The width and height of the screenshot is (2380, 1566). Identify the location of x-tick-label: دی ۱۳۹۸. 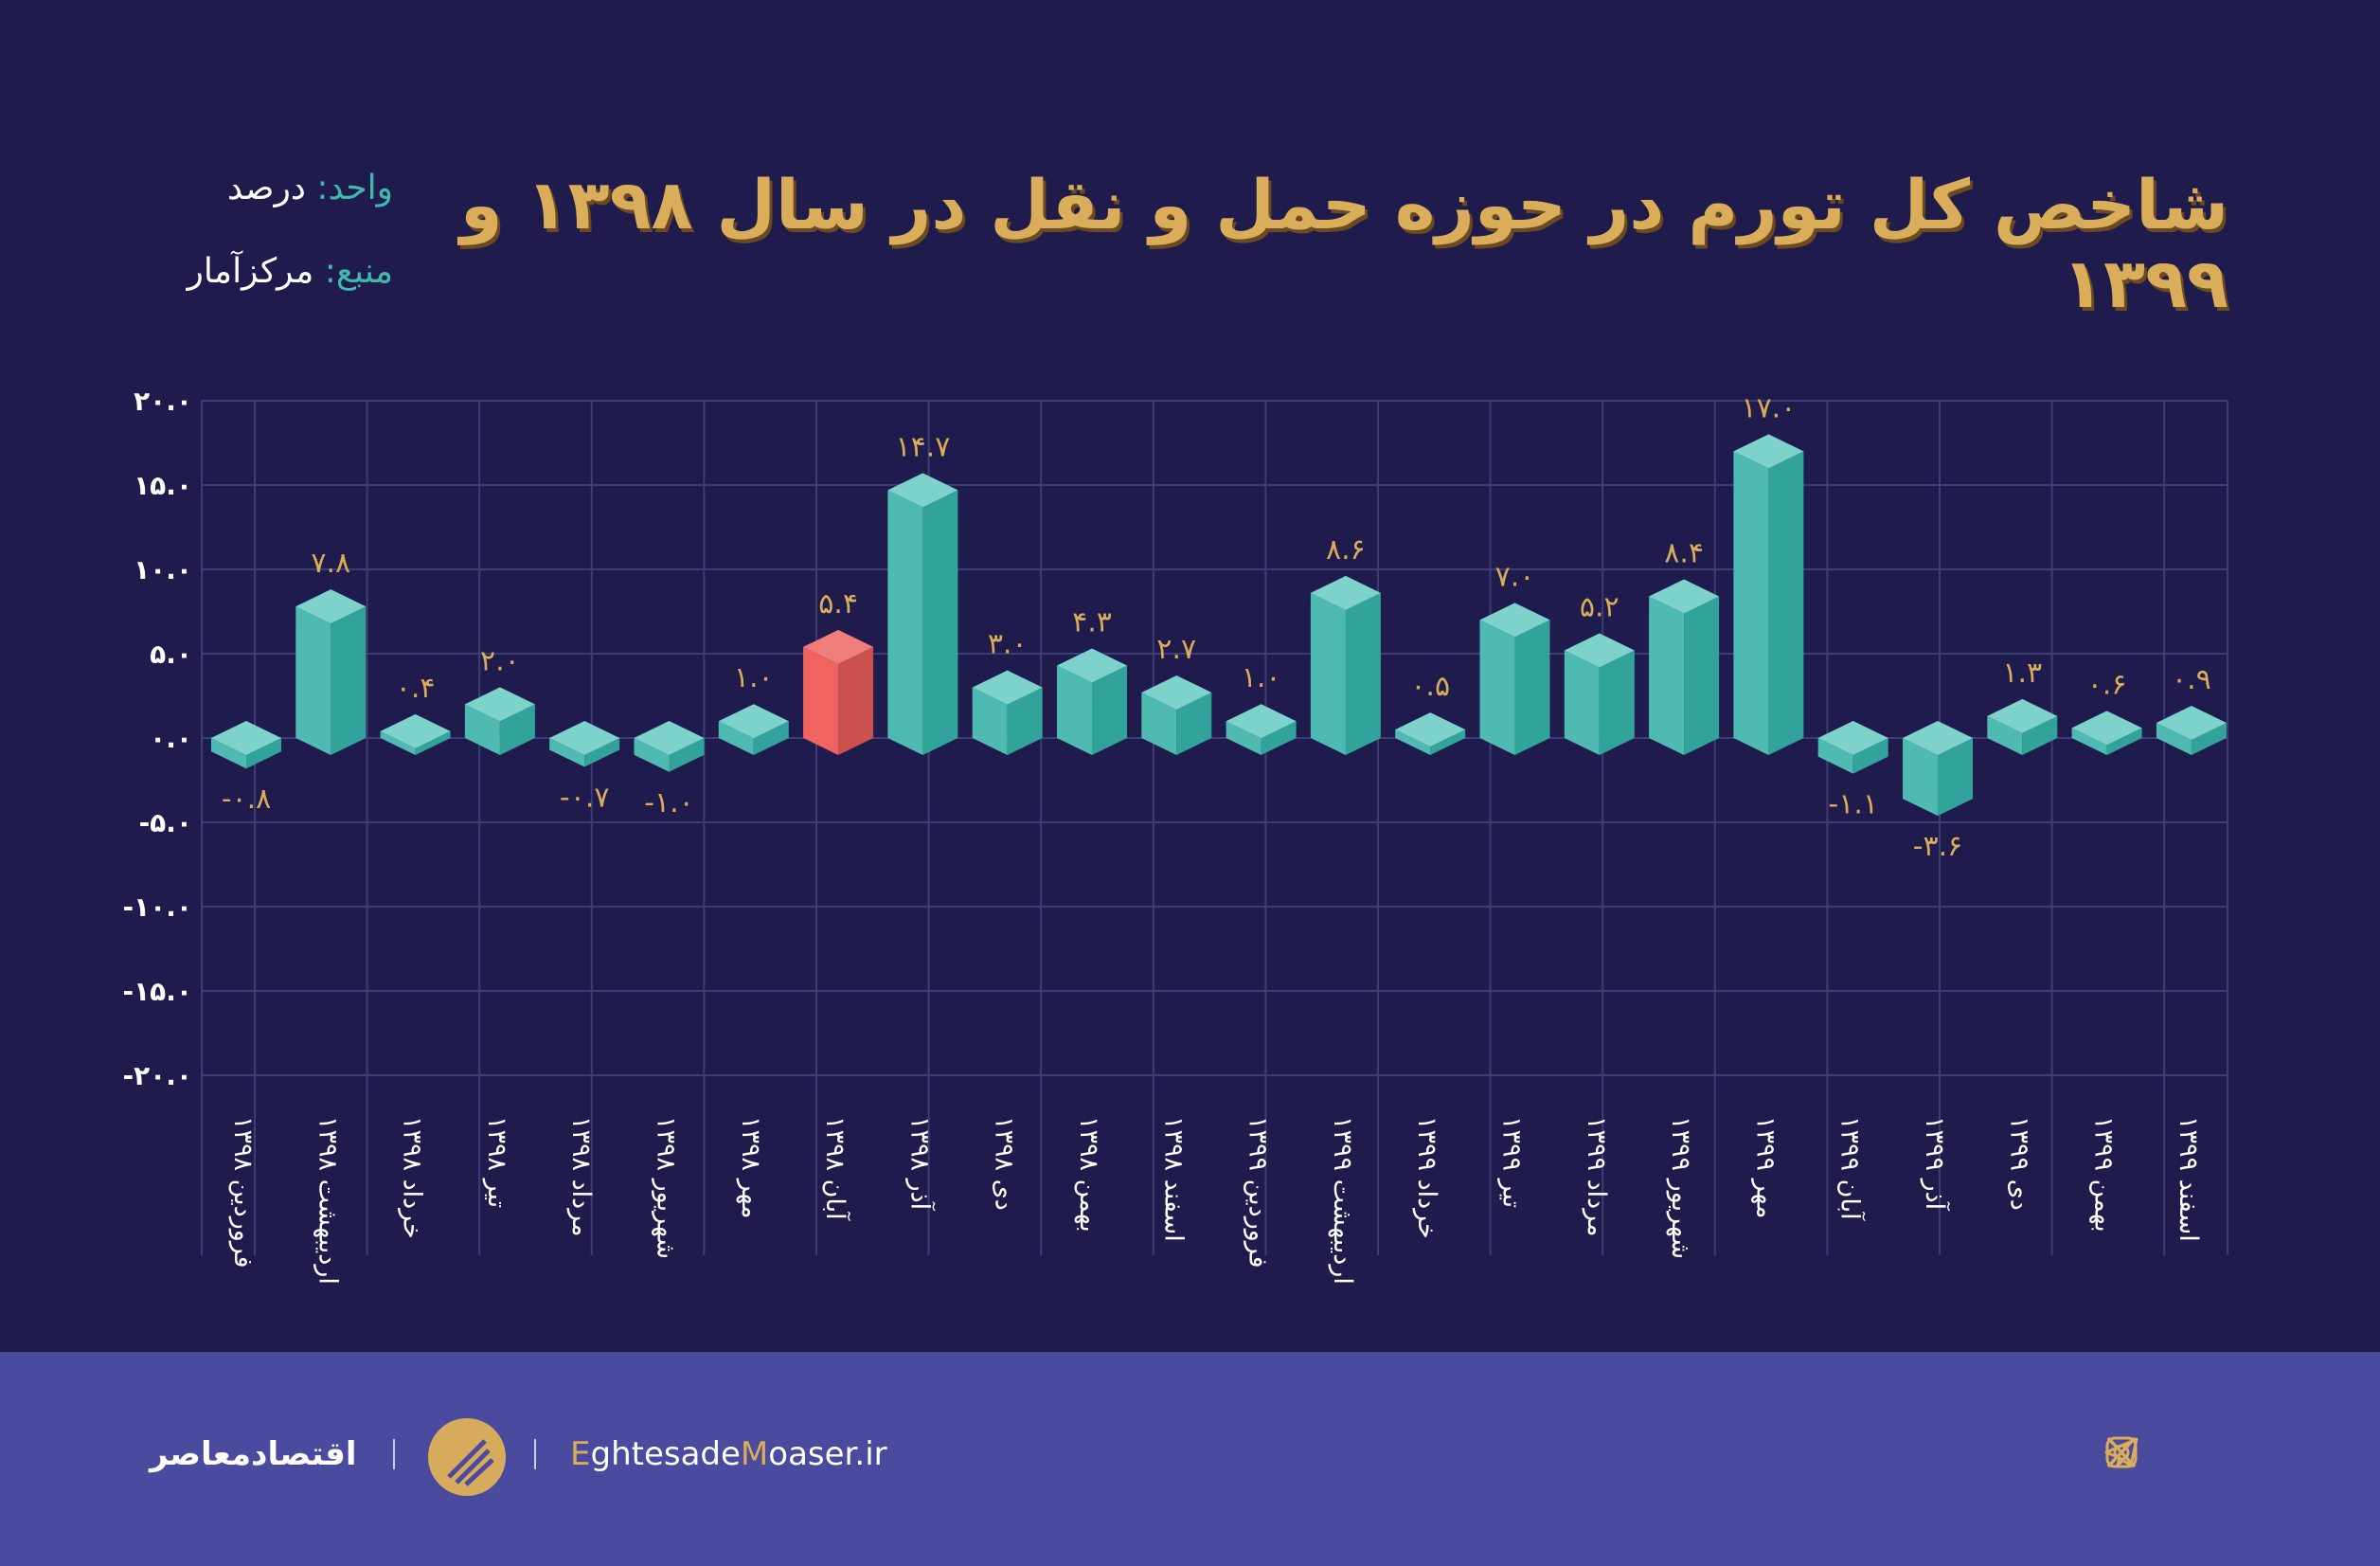
(1004, 1163).